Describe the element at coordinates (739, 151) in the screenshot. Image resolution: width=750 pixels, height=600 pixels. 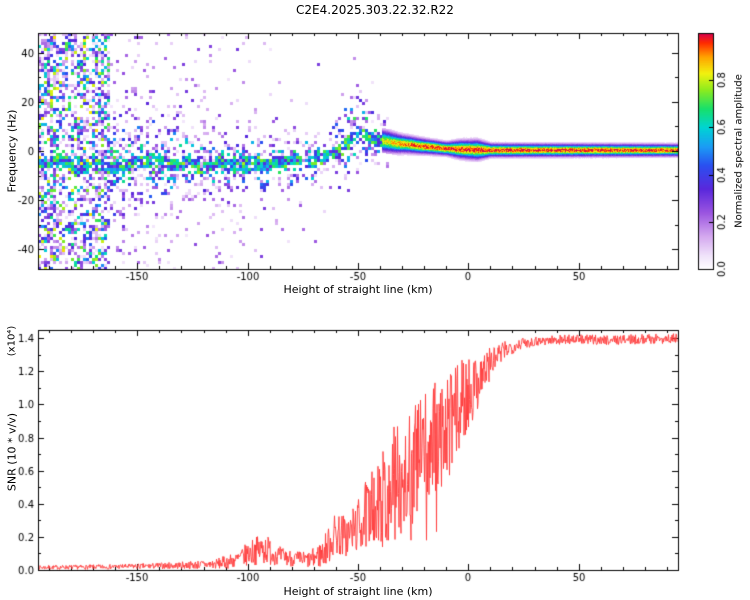
I see `colorbar-label: Normalized spectral amplitude` at that location.